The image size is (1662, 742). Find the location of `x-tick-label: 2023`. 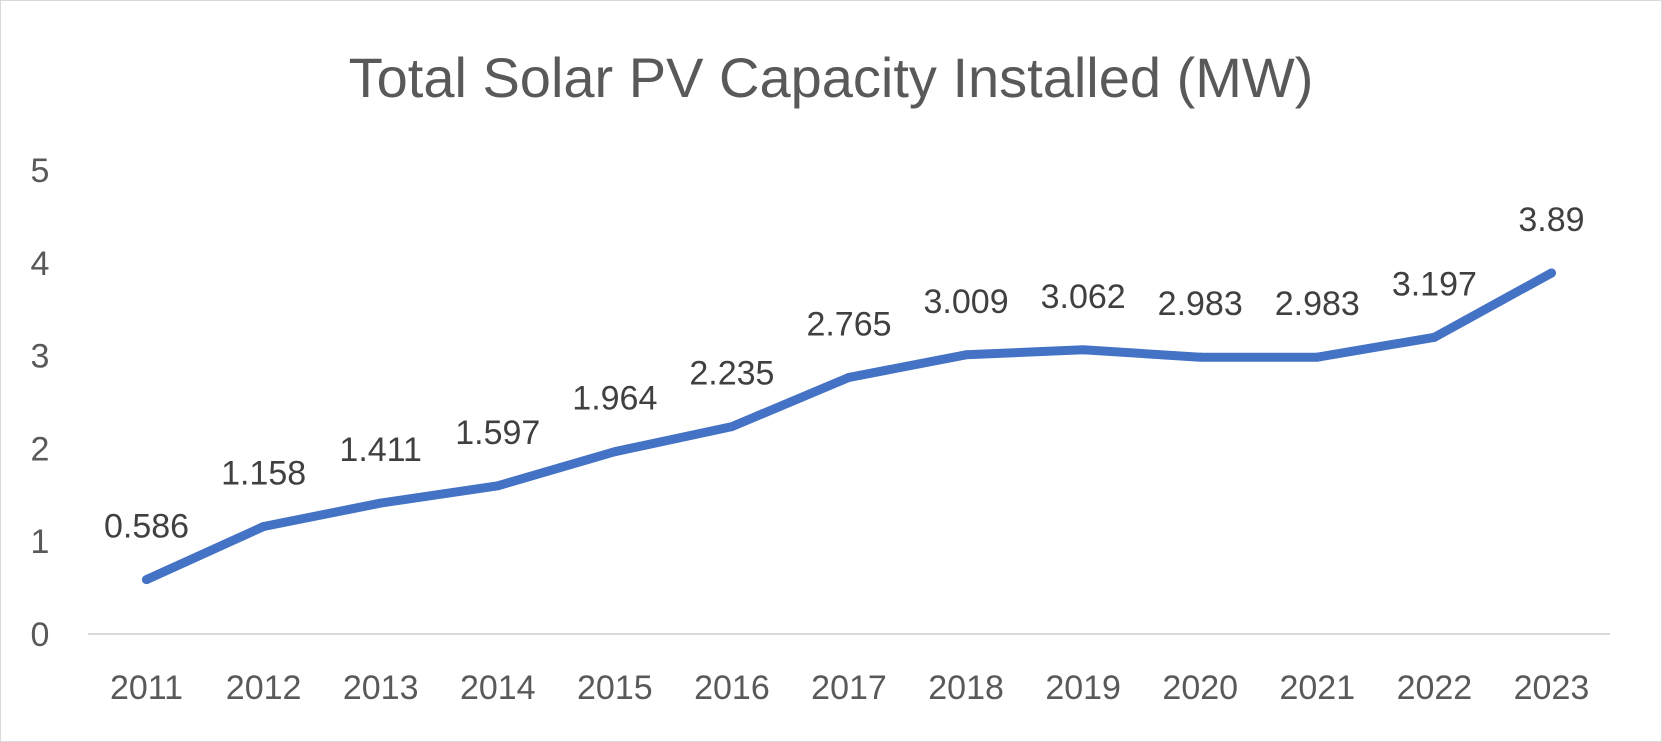

x-tick-label: 2023 is located at coordinates (1552, 688).